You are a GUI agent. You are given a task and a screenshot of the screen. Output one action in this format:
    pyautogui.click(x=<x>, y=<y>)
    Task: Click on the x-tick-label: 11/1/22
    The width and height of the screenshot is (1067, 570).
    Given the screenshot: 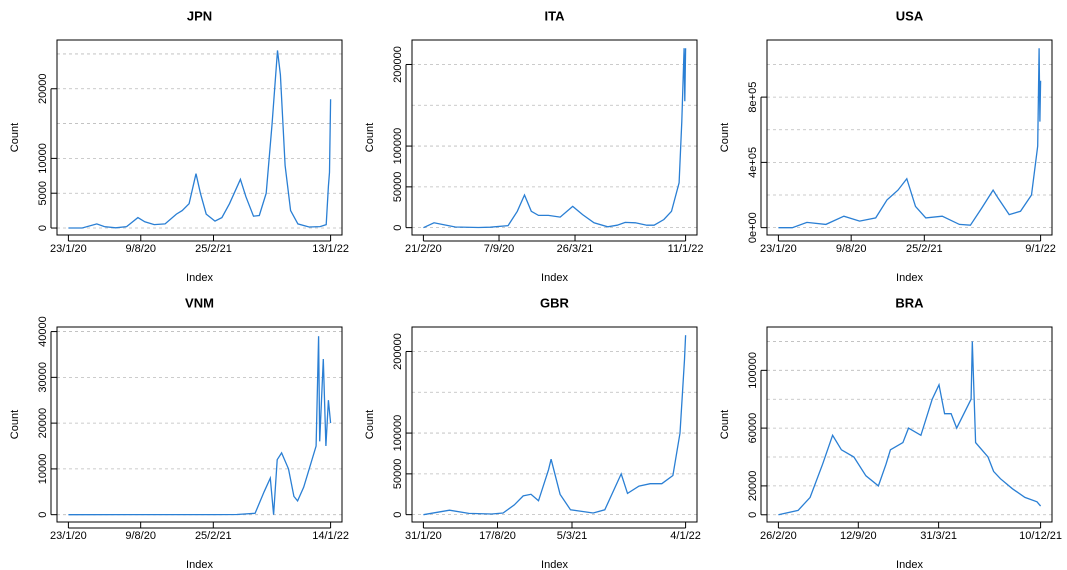 What is the action you would take?
    pyautogui.click(x=686, y=249)
    